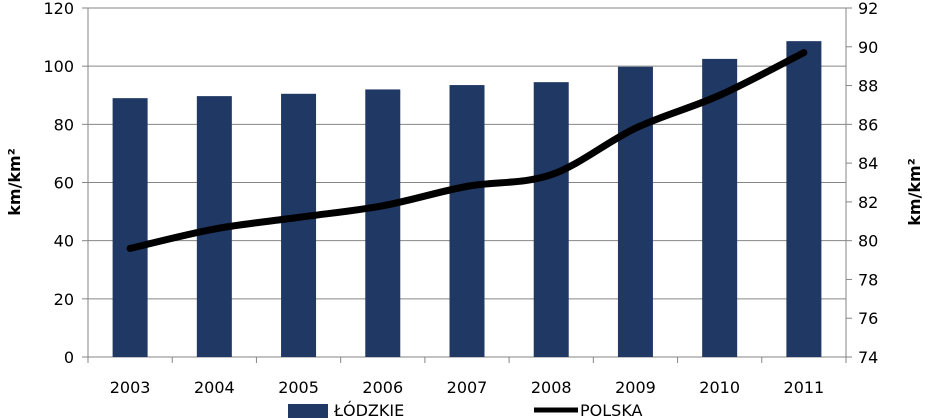 The image size is (927, 418). I want to click on bar-lodzkie-2003, so click(130, 228).